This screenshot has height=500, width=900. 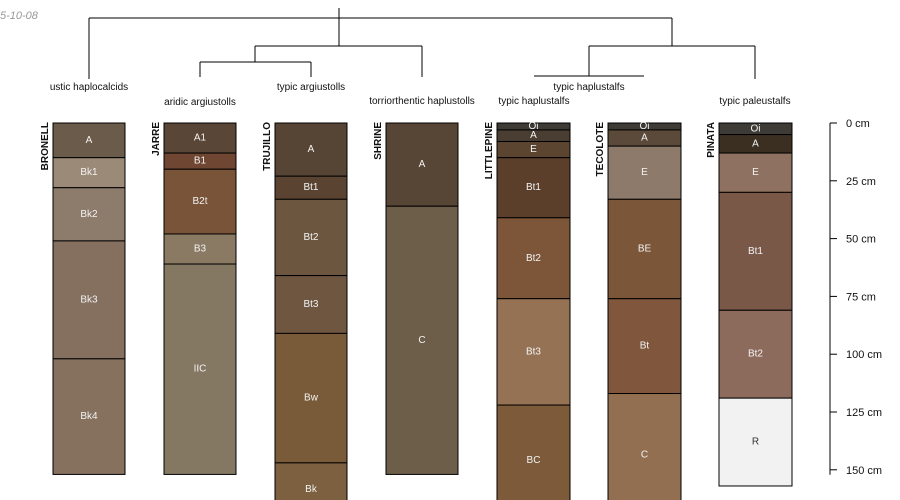 I want to click on soil-profile-bronell: BRONELL A Bk1 Bk2 Bk3 Bk4, so click(x=83, y=298).